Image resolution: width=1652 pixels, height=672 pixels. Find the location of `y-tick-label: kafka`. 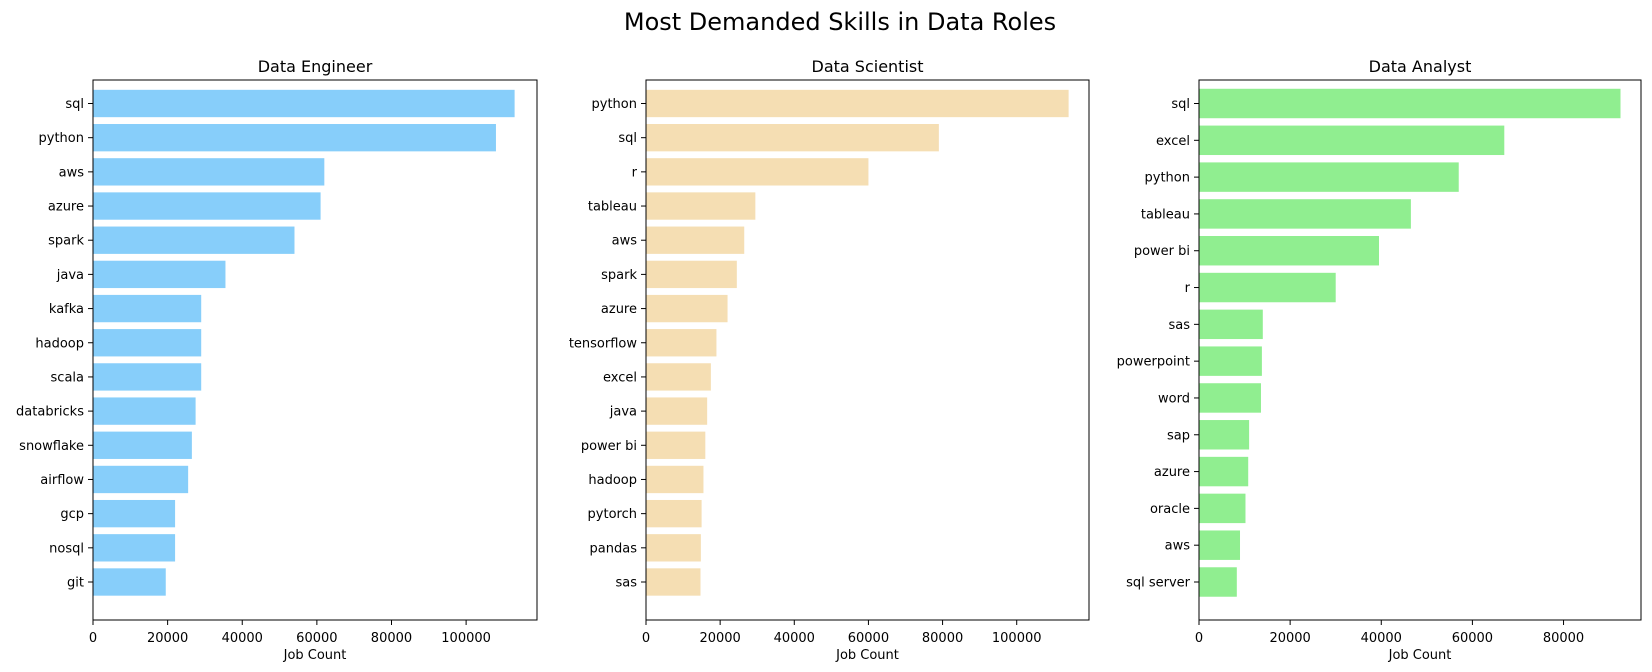

y-tick-label: kafka is located at coordinates (66, 309).